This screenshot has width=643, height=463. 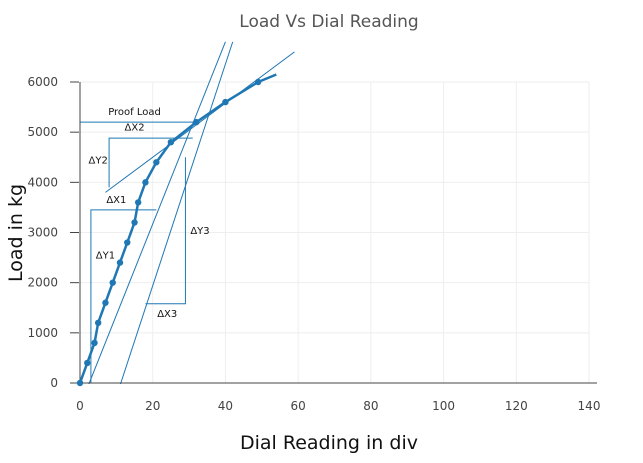 What do you see at coordinates (328, 22) in the screenshot?
I see `chart-title: Load Vs Dial Reading` at bounding box center [328, 22].